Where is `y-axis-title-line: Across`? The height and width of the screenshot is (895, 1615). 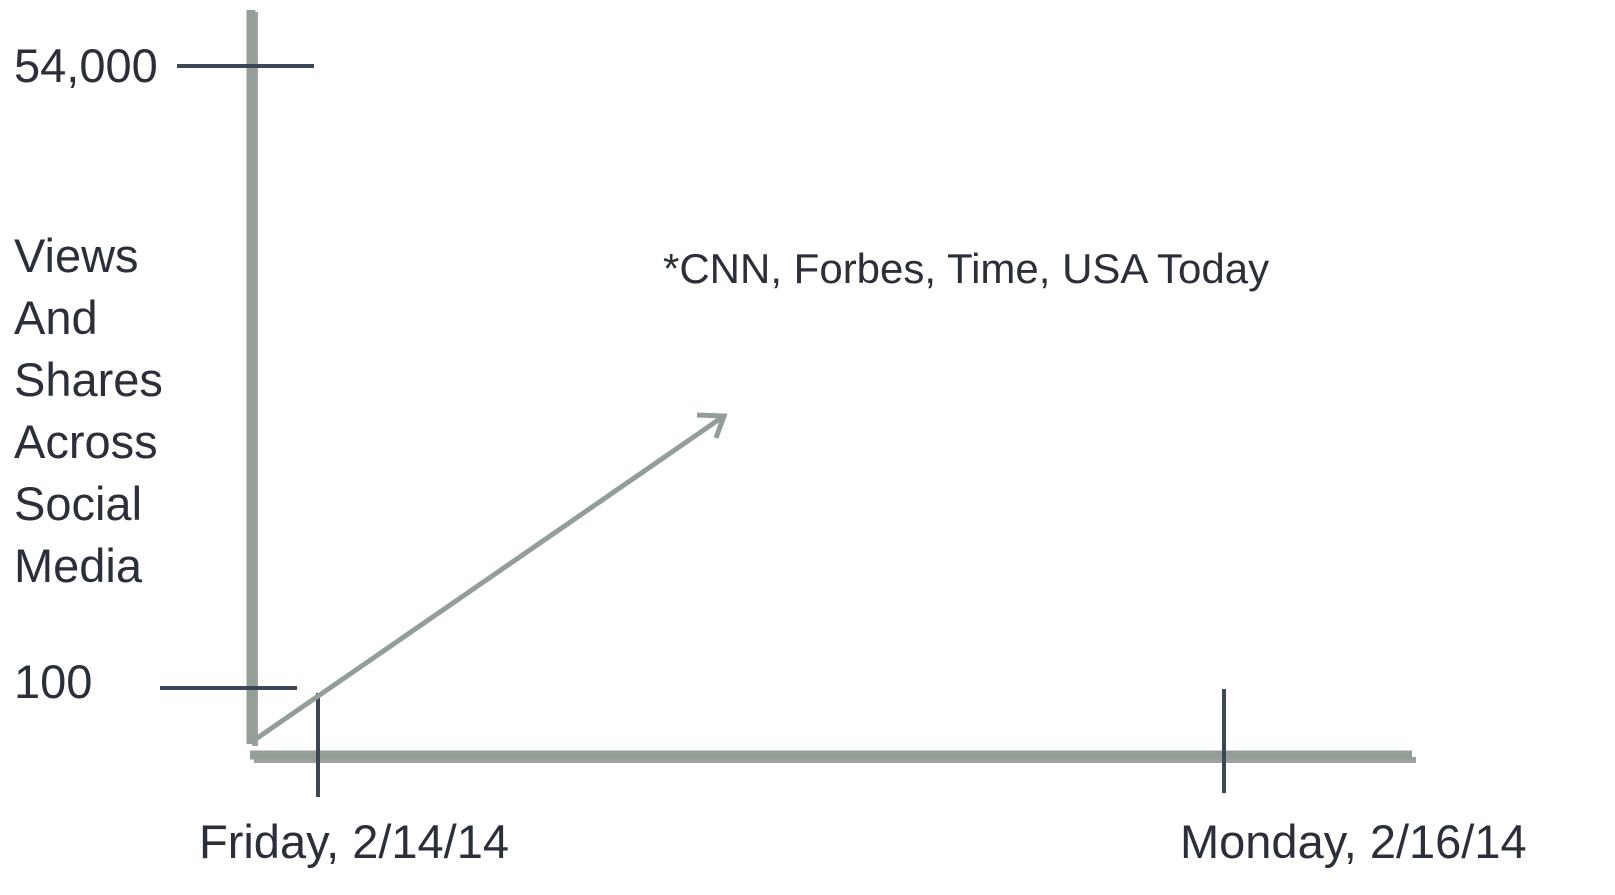
y-axis-title-line: Across is located at coordinates (86, 441).